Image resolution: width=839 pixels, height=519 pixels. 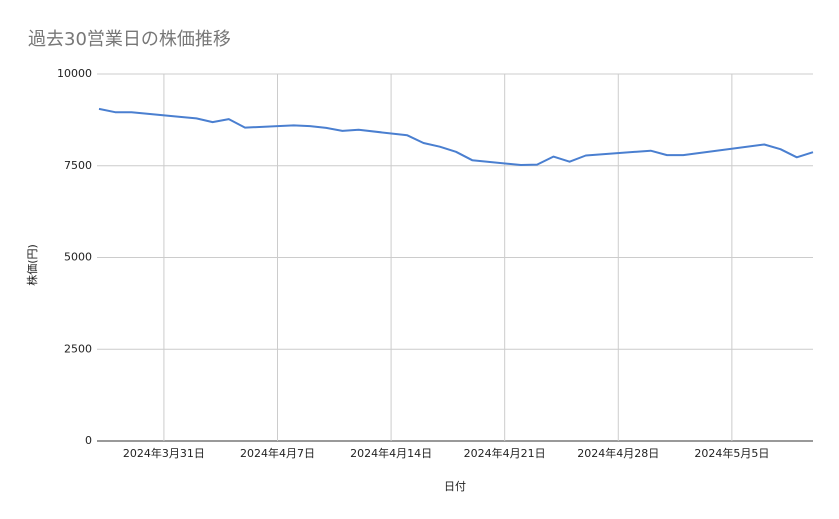 I want to click on x-tick-label: 2024年3月31日, so click(x=164, y=453).